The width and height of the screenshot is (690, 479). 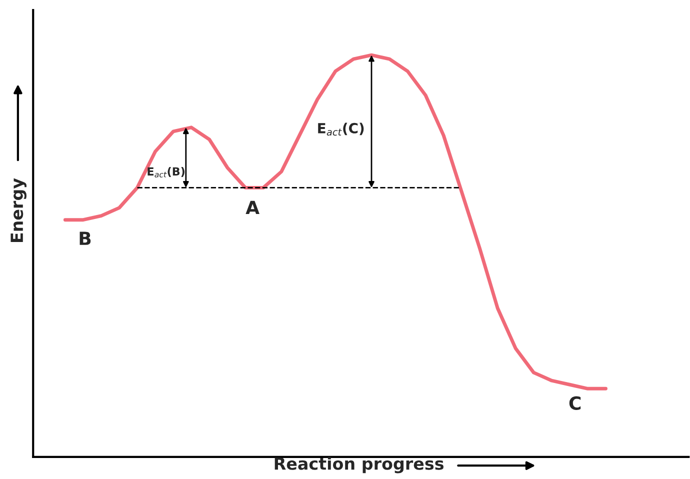 What do you see at coordinates (575, 403) in the screenshot?
I see `annotation: C` at bounding box center [575, 403].